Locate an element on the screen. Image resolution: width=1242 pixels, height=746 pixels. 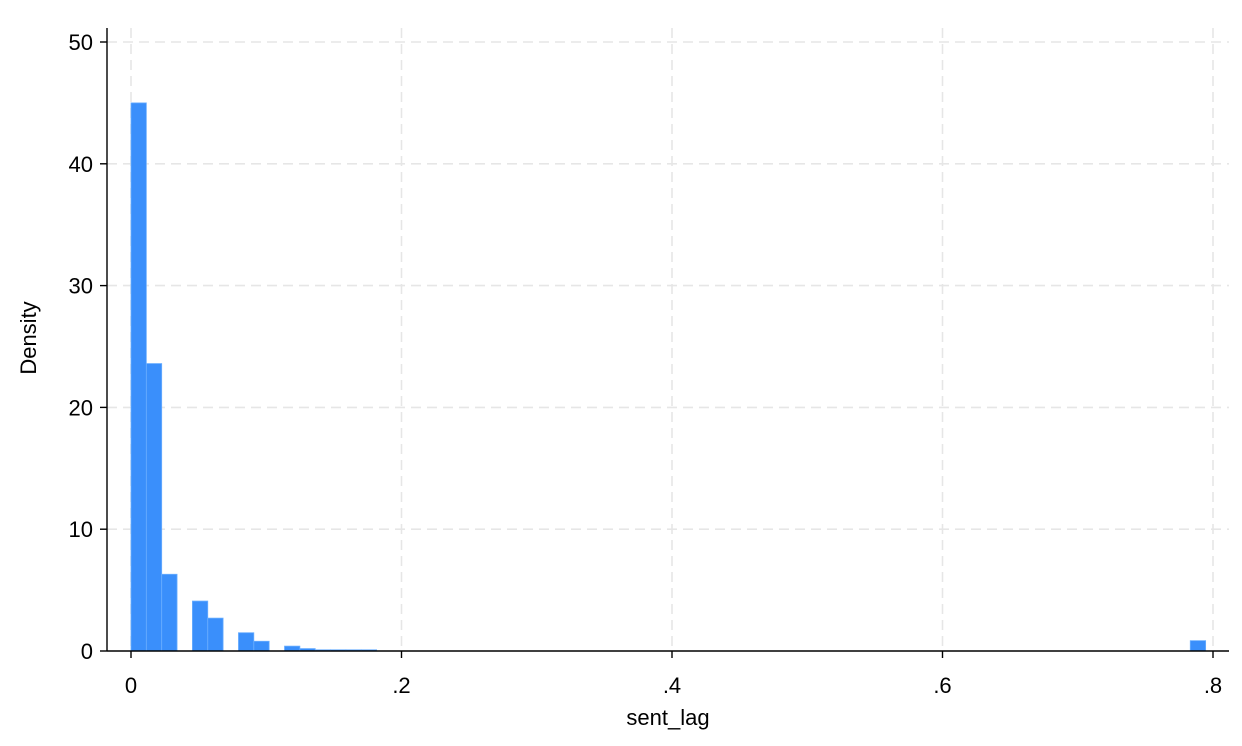
x-tick-label: .2 is located at coordinates (401, 685).